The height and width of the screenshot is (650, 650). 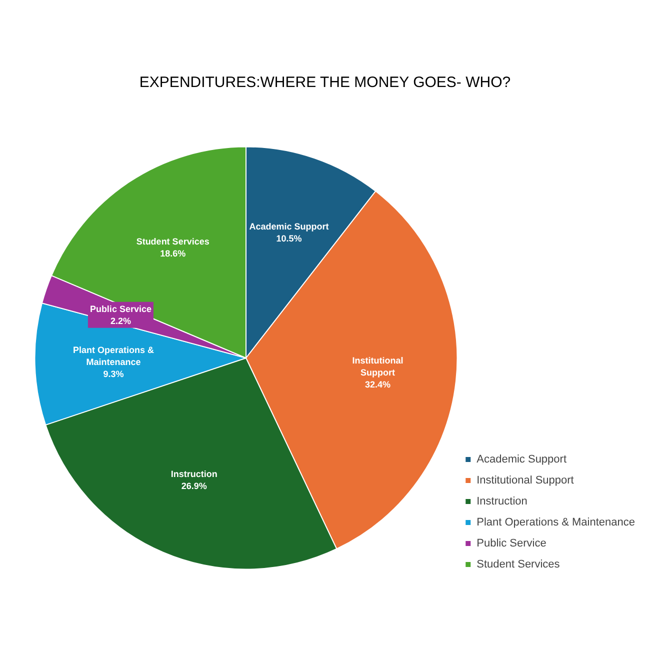 What do you see at coordinates (289, 227) in the screenshot?
I see `slice-label: Academic Support` at bounding box center [289, 227].